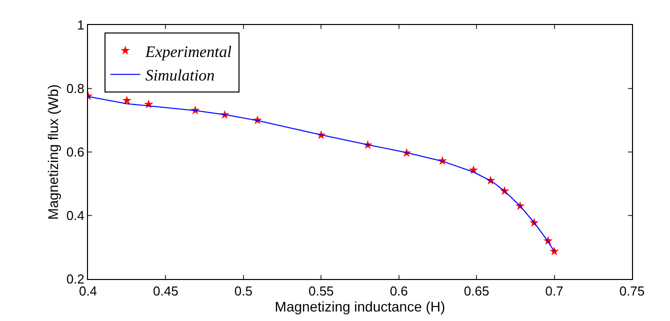 The image size is (670, 321). What do you see at coordinates (188, 52) in the screenshot?
I see `legend-label: Experimental` at bounding box center [188, 52].